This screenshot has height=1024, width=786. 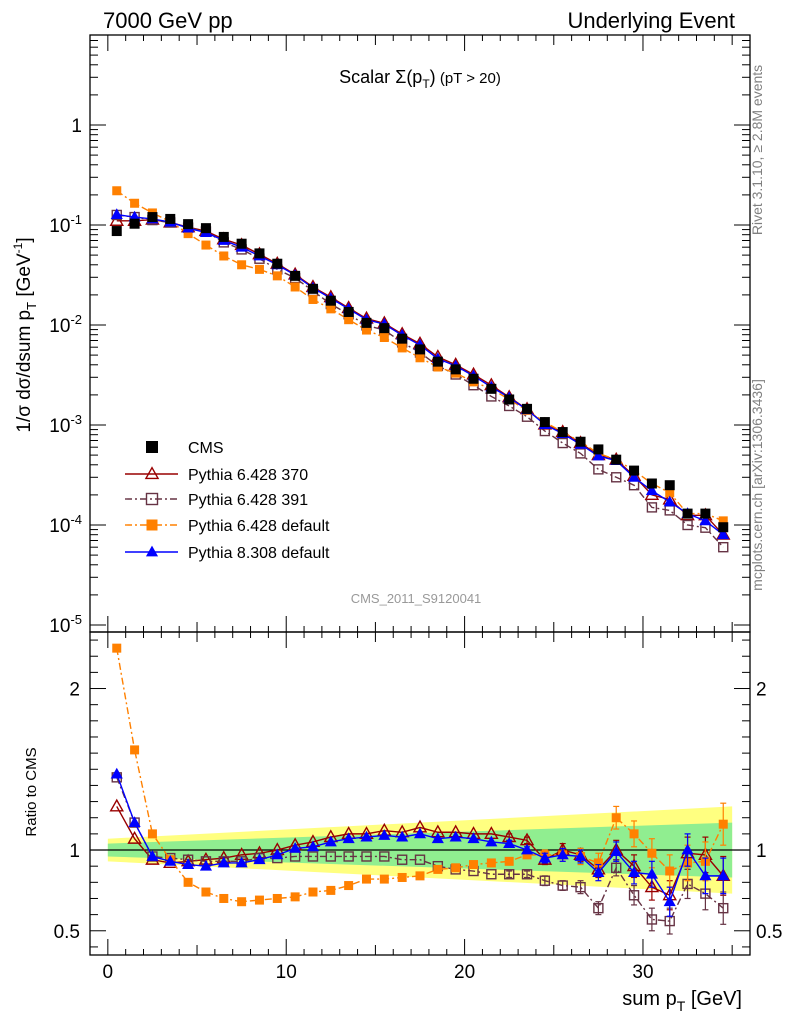 I want to click on ratio-y-tick-label-right: 1, so click(x=761, y=851).